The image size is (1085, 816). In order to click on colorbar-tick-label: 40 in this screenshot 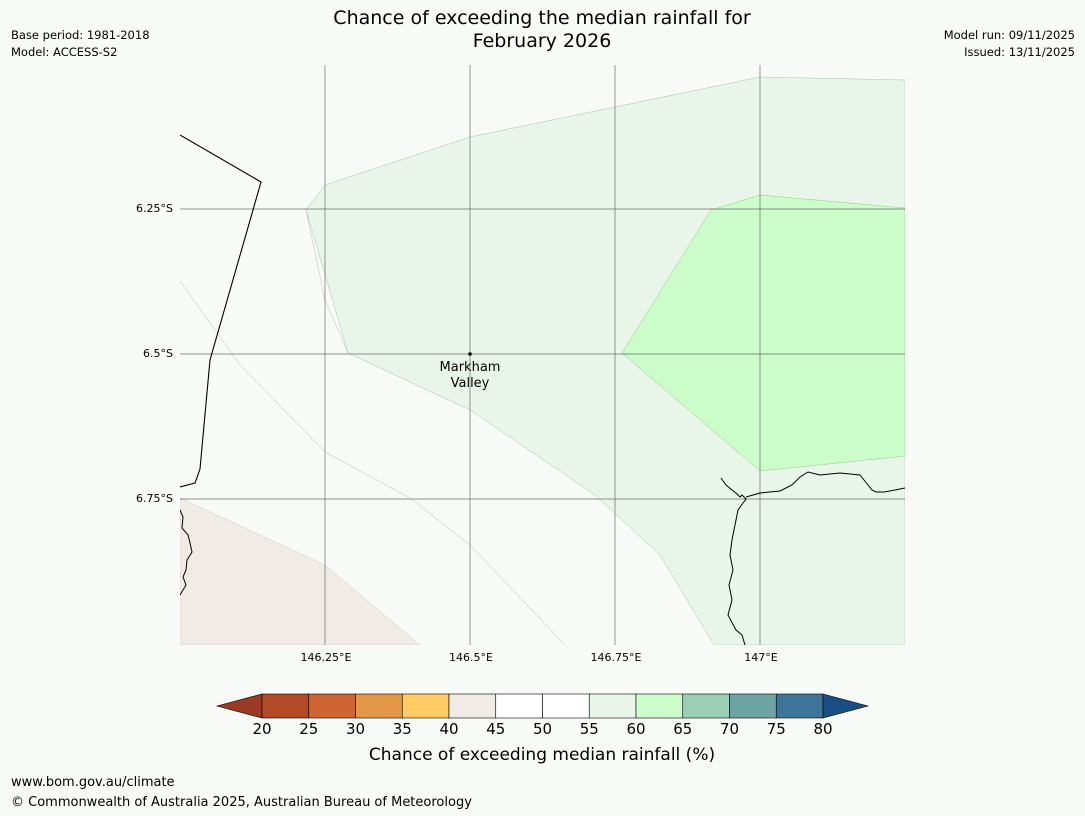, I will do `click(449, 729)`.